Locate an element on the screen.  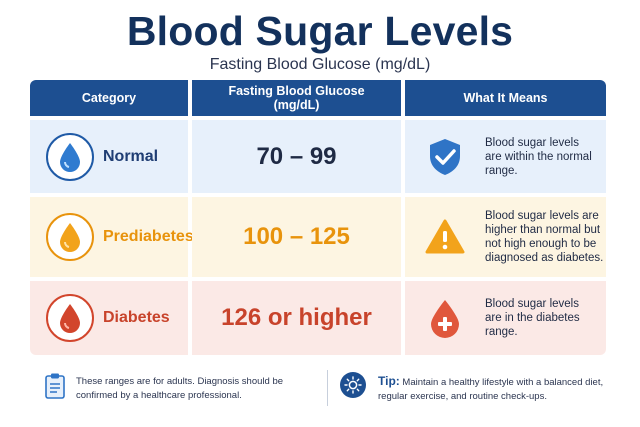
clipboard-icon is located at coordinates (55, 388).